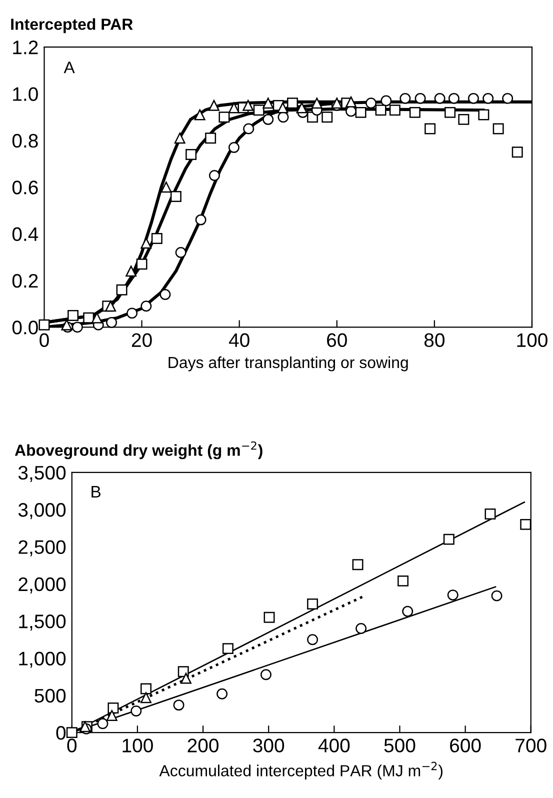  Describe the element at coordinates (42, 660) in the screenshot. I see `y-tick-label: 1,000` at that location.